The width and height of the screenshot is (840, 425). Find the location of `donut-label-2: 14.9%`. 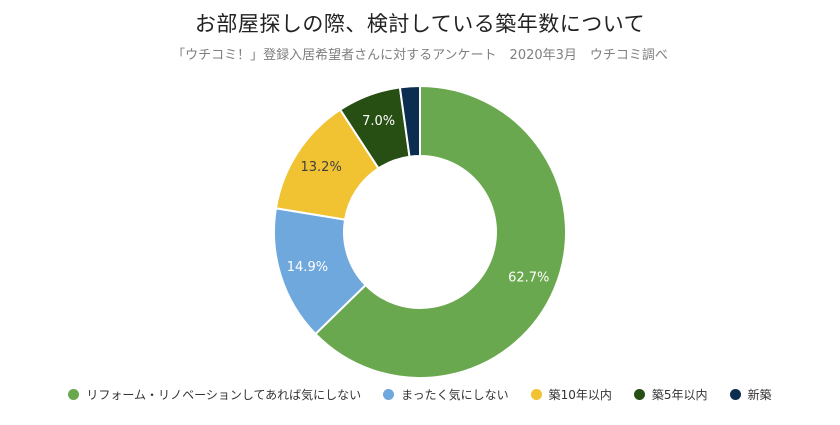

donut-label-2: 14.9% is located at coordinates (307, 267).